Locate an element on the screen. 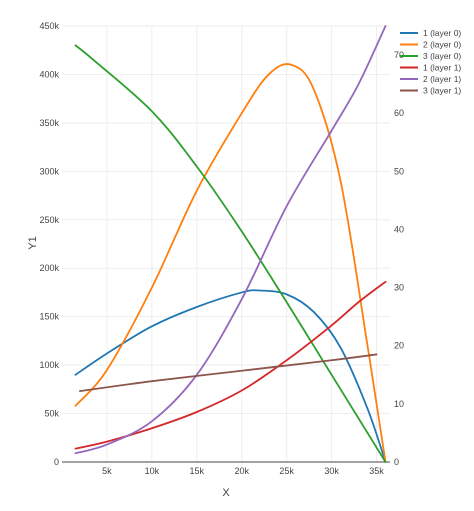  x-tick-labels: 5k 10k 15k 20k 25k 30k 35k is located at coordinates (243, 471).